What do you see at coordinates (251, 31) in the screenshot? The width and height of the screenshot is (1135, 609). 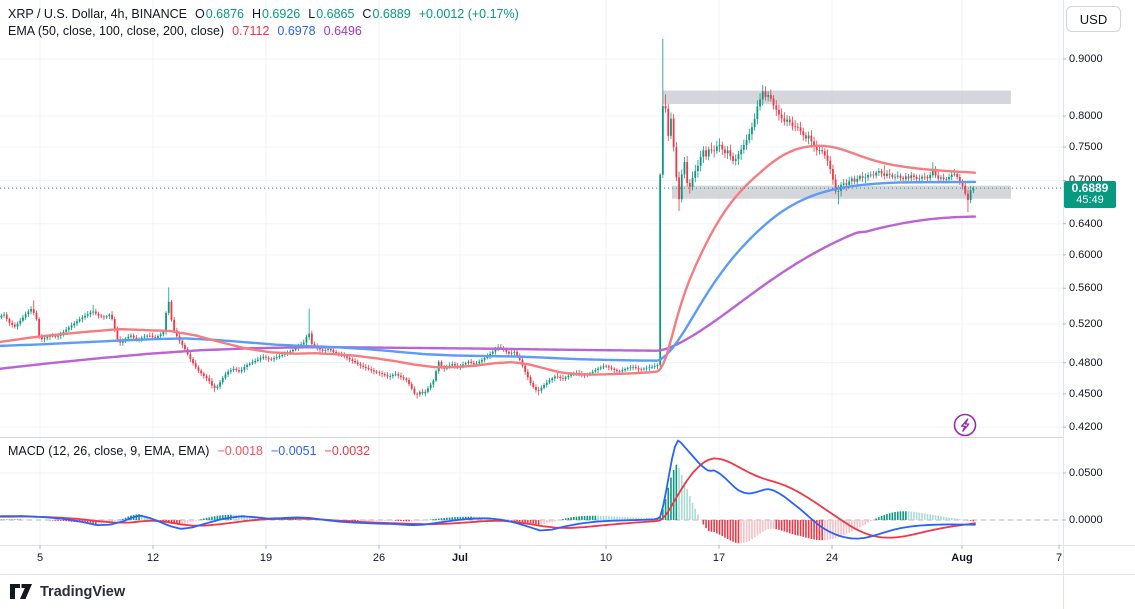 I see `ema50-value: 0.7112` at bounding box center [251, 31].